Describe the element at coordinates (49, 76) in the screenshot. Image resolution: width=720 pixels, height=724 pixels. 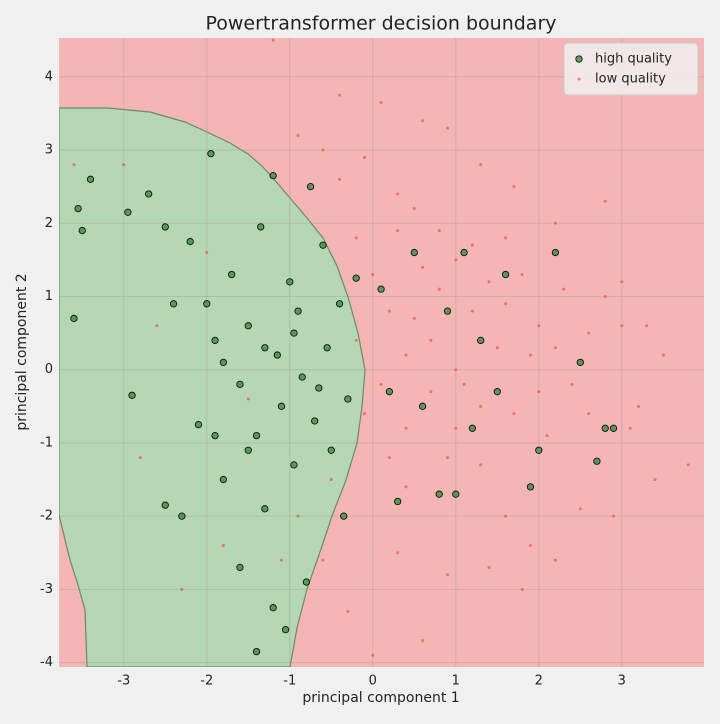
I see `y-tick-label: 4` at that location.